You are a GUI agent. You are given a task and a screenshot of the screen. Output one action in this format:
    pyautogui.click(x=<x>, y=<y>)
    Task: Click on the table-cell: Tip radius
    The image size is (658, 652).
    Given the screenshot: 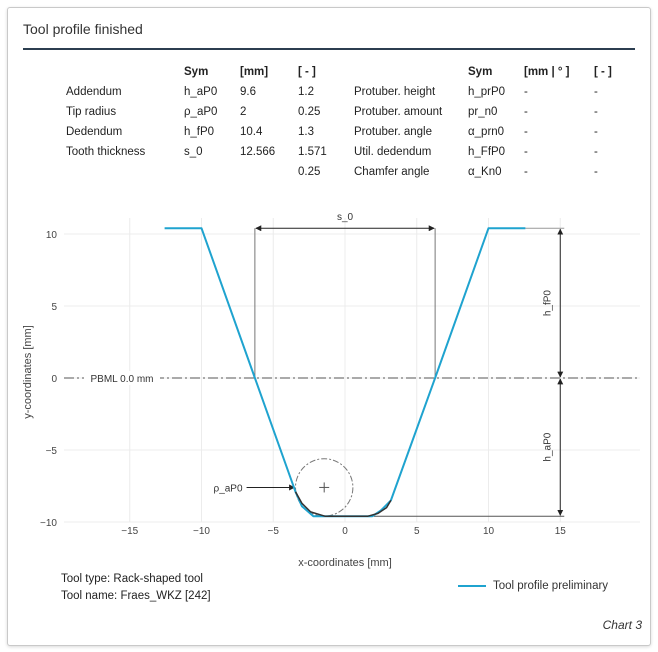 What is the action you would take?
    pyautogui.click(x=91, y=112)
    